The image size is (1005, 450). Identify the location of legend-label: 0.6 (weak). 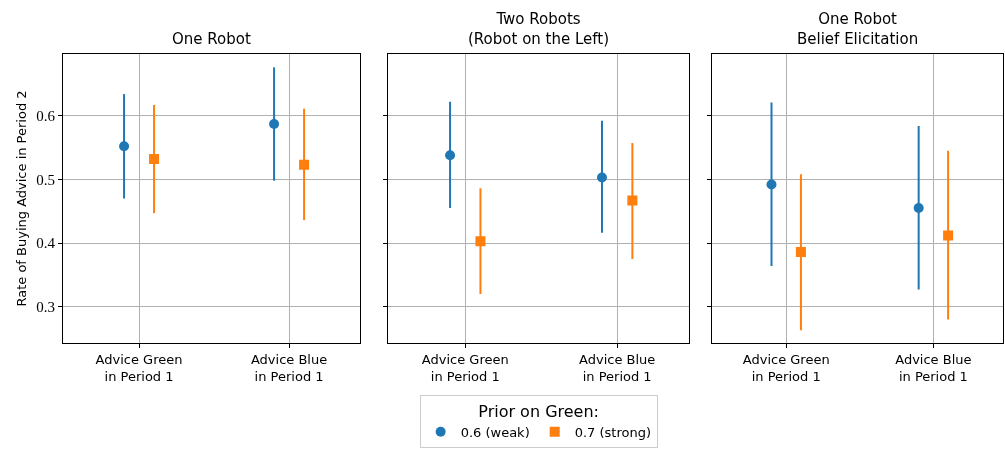
(495, 432).